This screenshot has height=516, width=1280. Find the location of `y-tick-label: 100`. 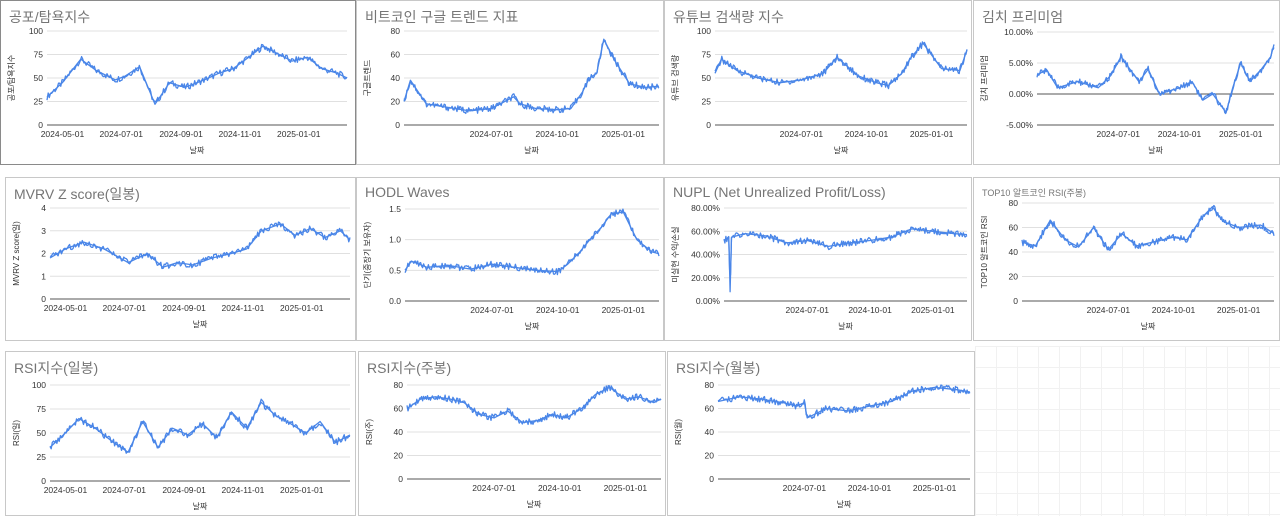

y-tick-label: 100 is located at coordinates (704, 31).